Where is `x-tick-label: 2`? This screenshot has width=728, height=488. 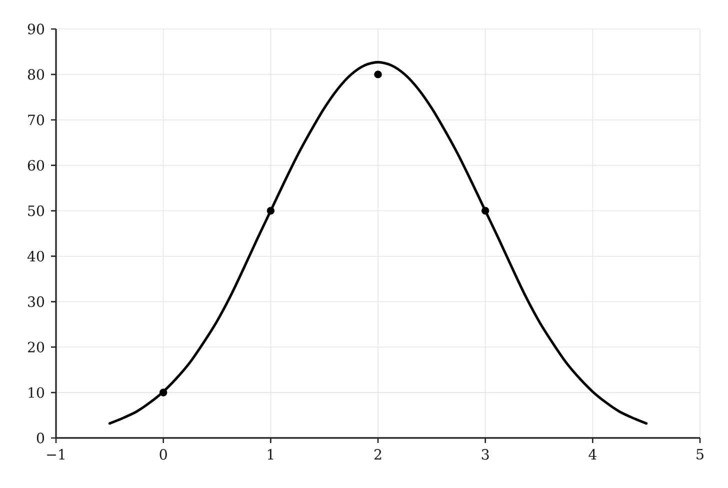 x-tick-label: 2 is located at coordinates (378, 454).